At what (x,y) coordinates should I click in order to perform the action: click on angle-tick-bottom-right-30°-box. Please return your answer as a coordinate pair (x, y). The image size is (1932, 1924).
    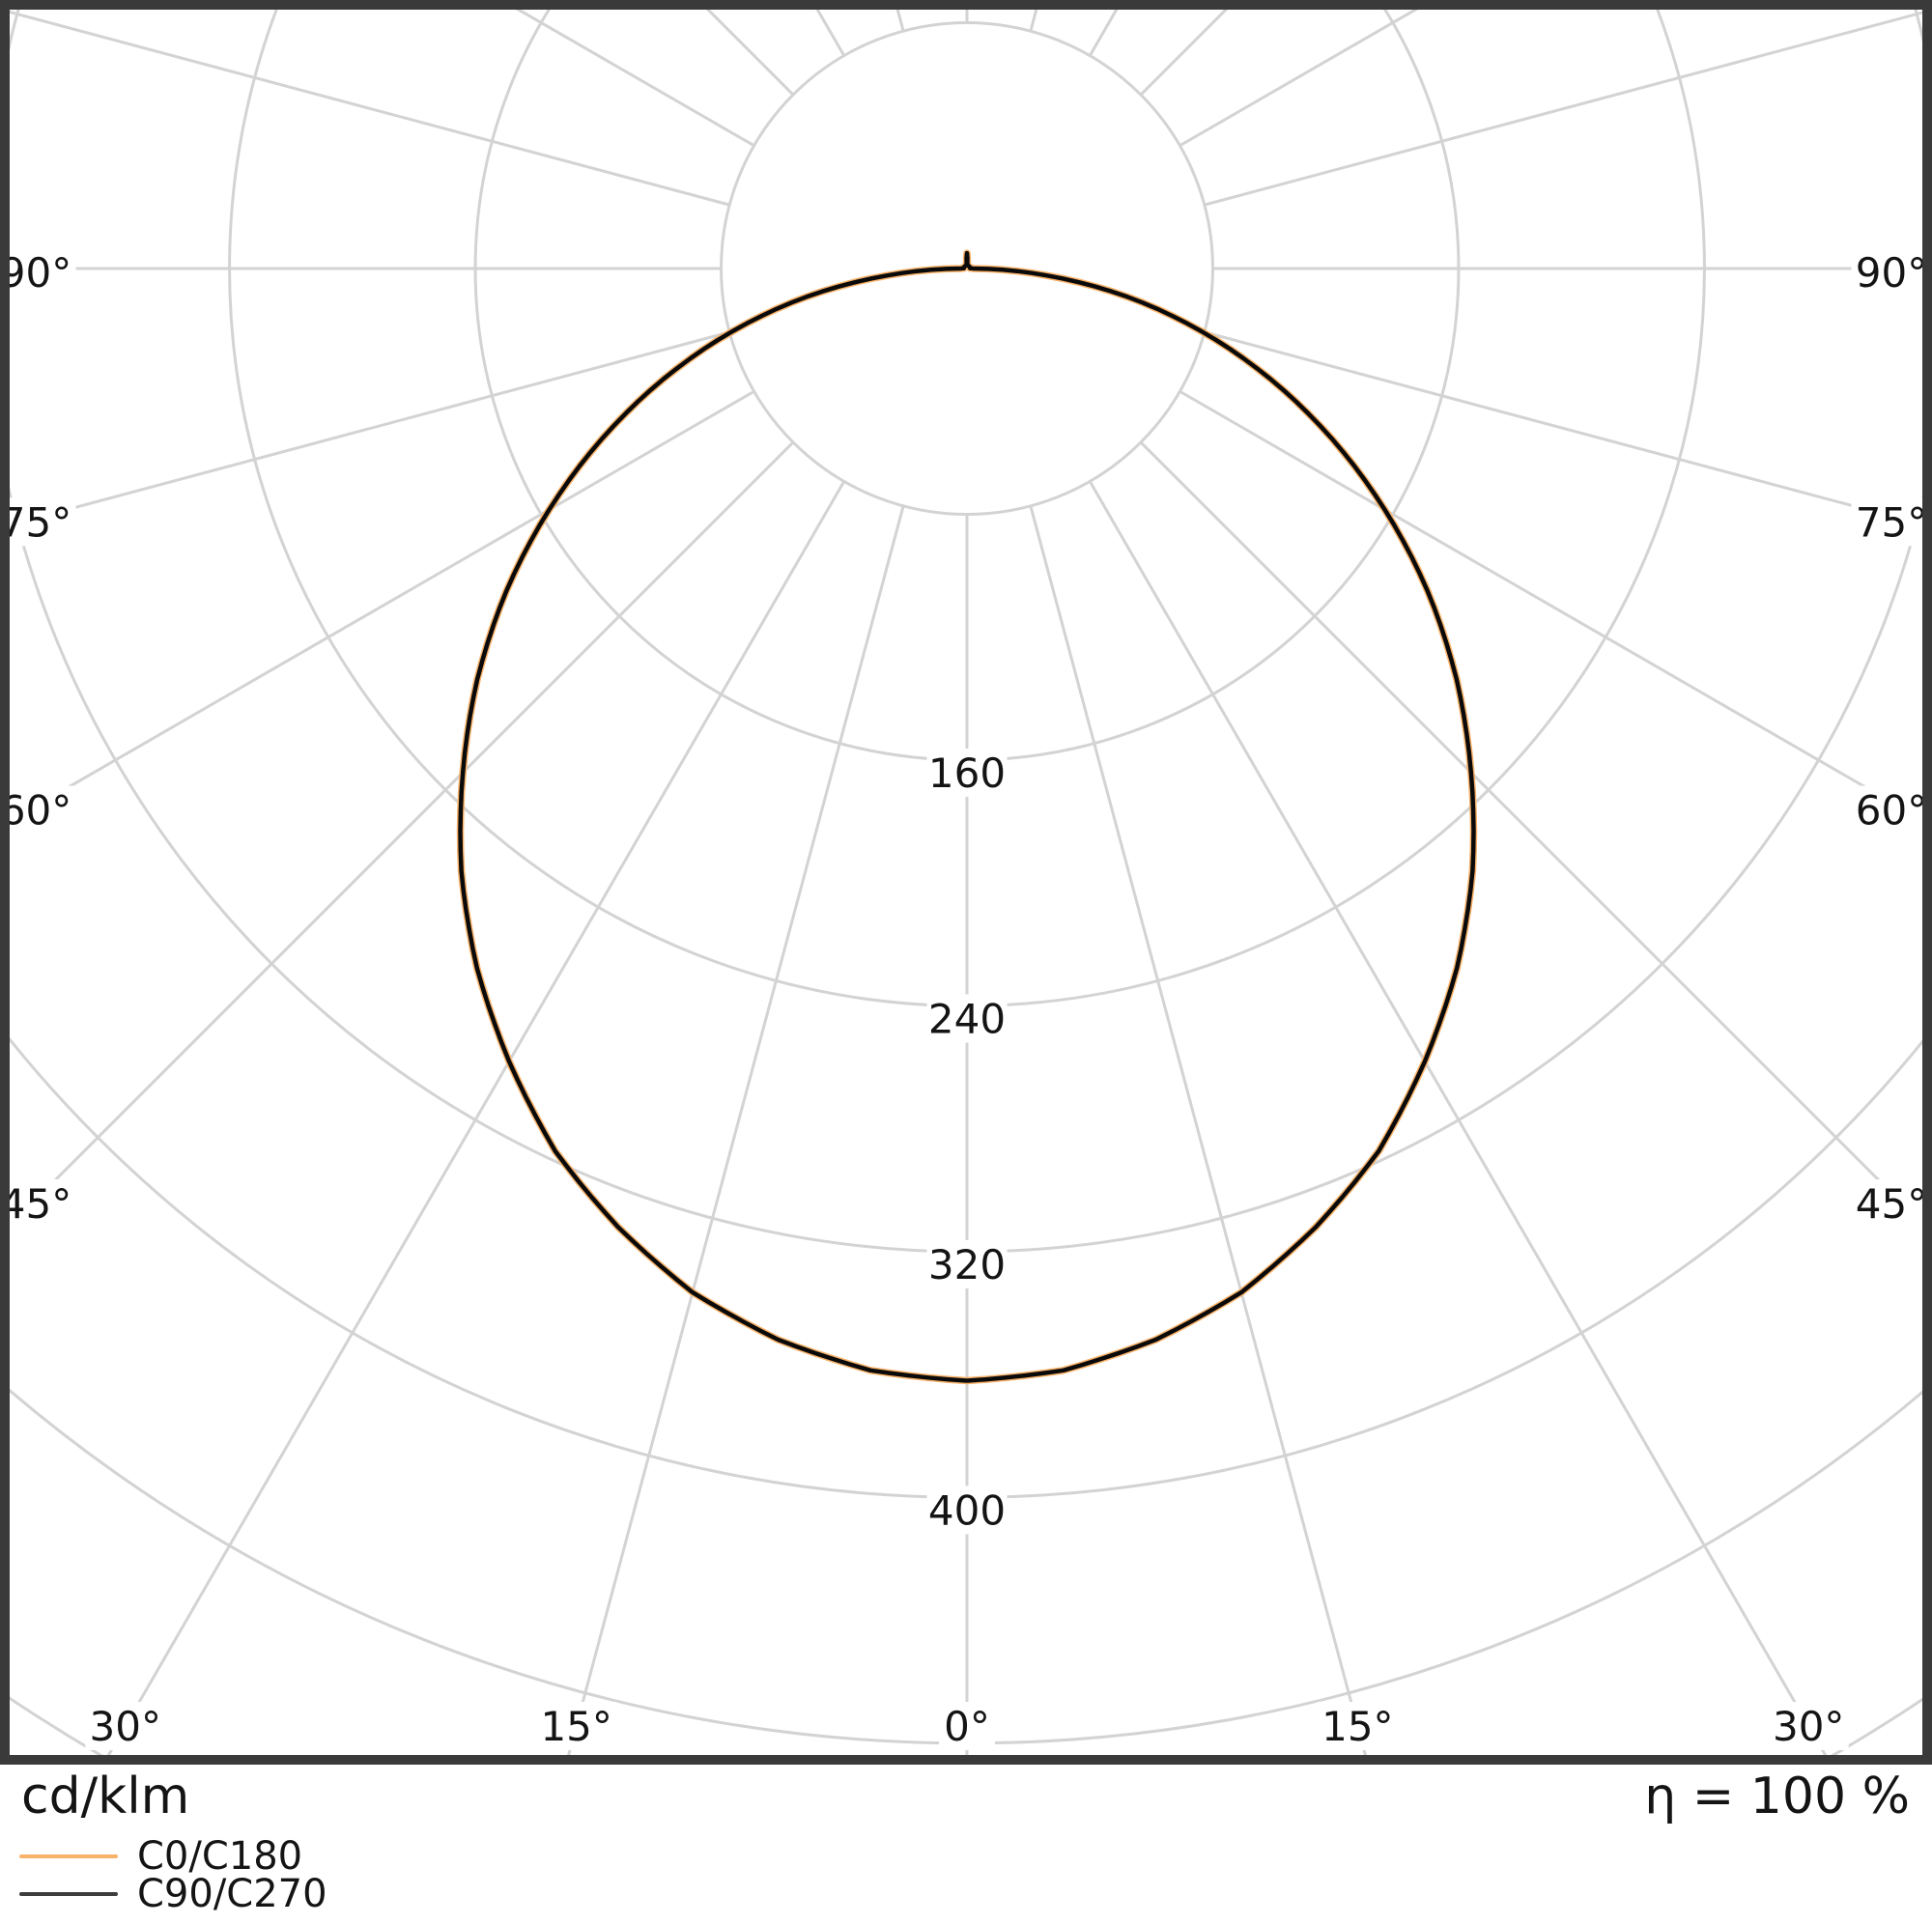
    Looking at the image, I should click on (1808, 1726).